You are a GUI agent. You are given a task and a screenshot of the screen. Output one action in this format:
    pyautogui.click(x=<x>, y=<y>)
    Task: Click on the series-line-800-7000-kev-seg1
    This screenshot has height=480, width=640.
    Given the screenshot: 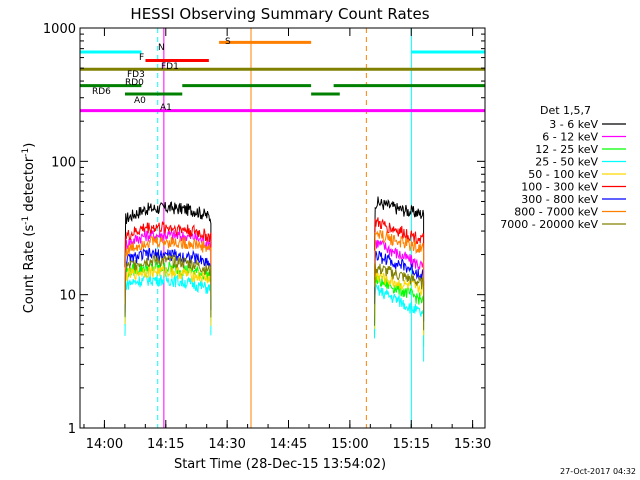 What is the action you would take?
    pyautogui.click(x=168, y=270)
    